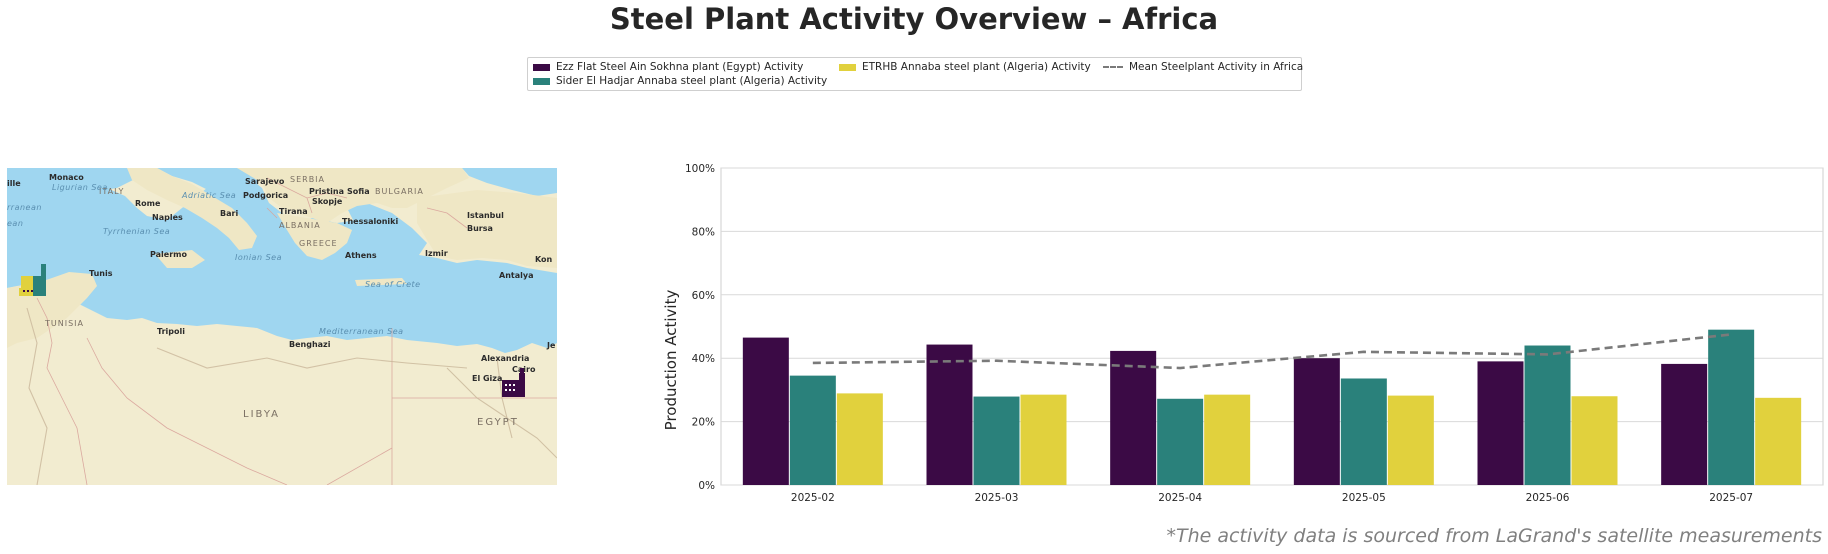 The height and width of the screenshot is (554, 1828). I want to click on chart-y-ticks: 0% 20% 40% 60% 80% 100%, so click(700, 327).